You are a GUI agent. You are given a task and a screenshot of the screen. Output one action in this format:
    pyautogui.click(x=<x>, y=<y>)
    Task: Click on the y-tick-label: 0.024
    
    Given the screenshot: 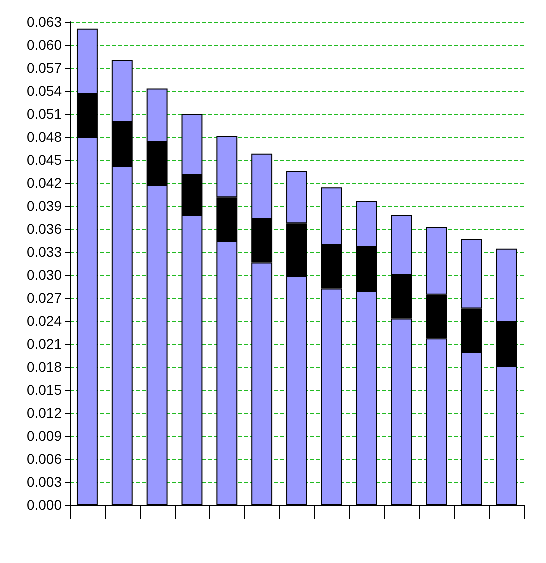 What is the action you would take?
    pyautogui.click(x=44, y=321)
    